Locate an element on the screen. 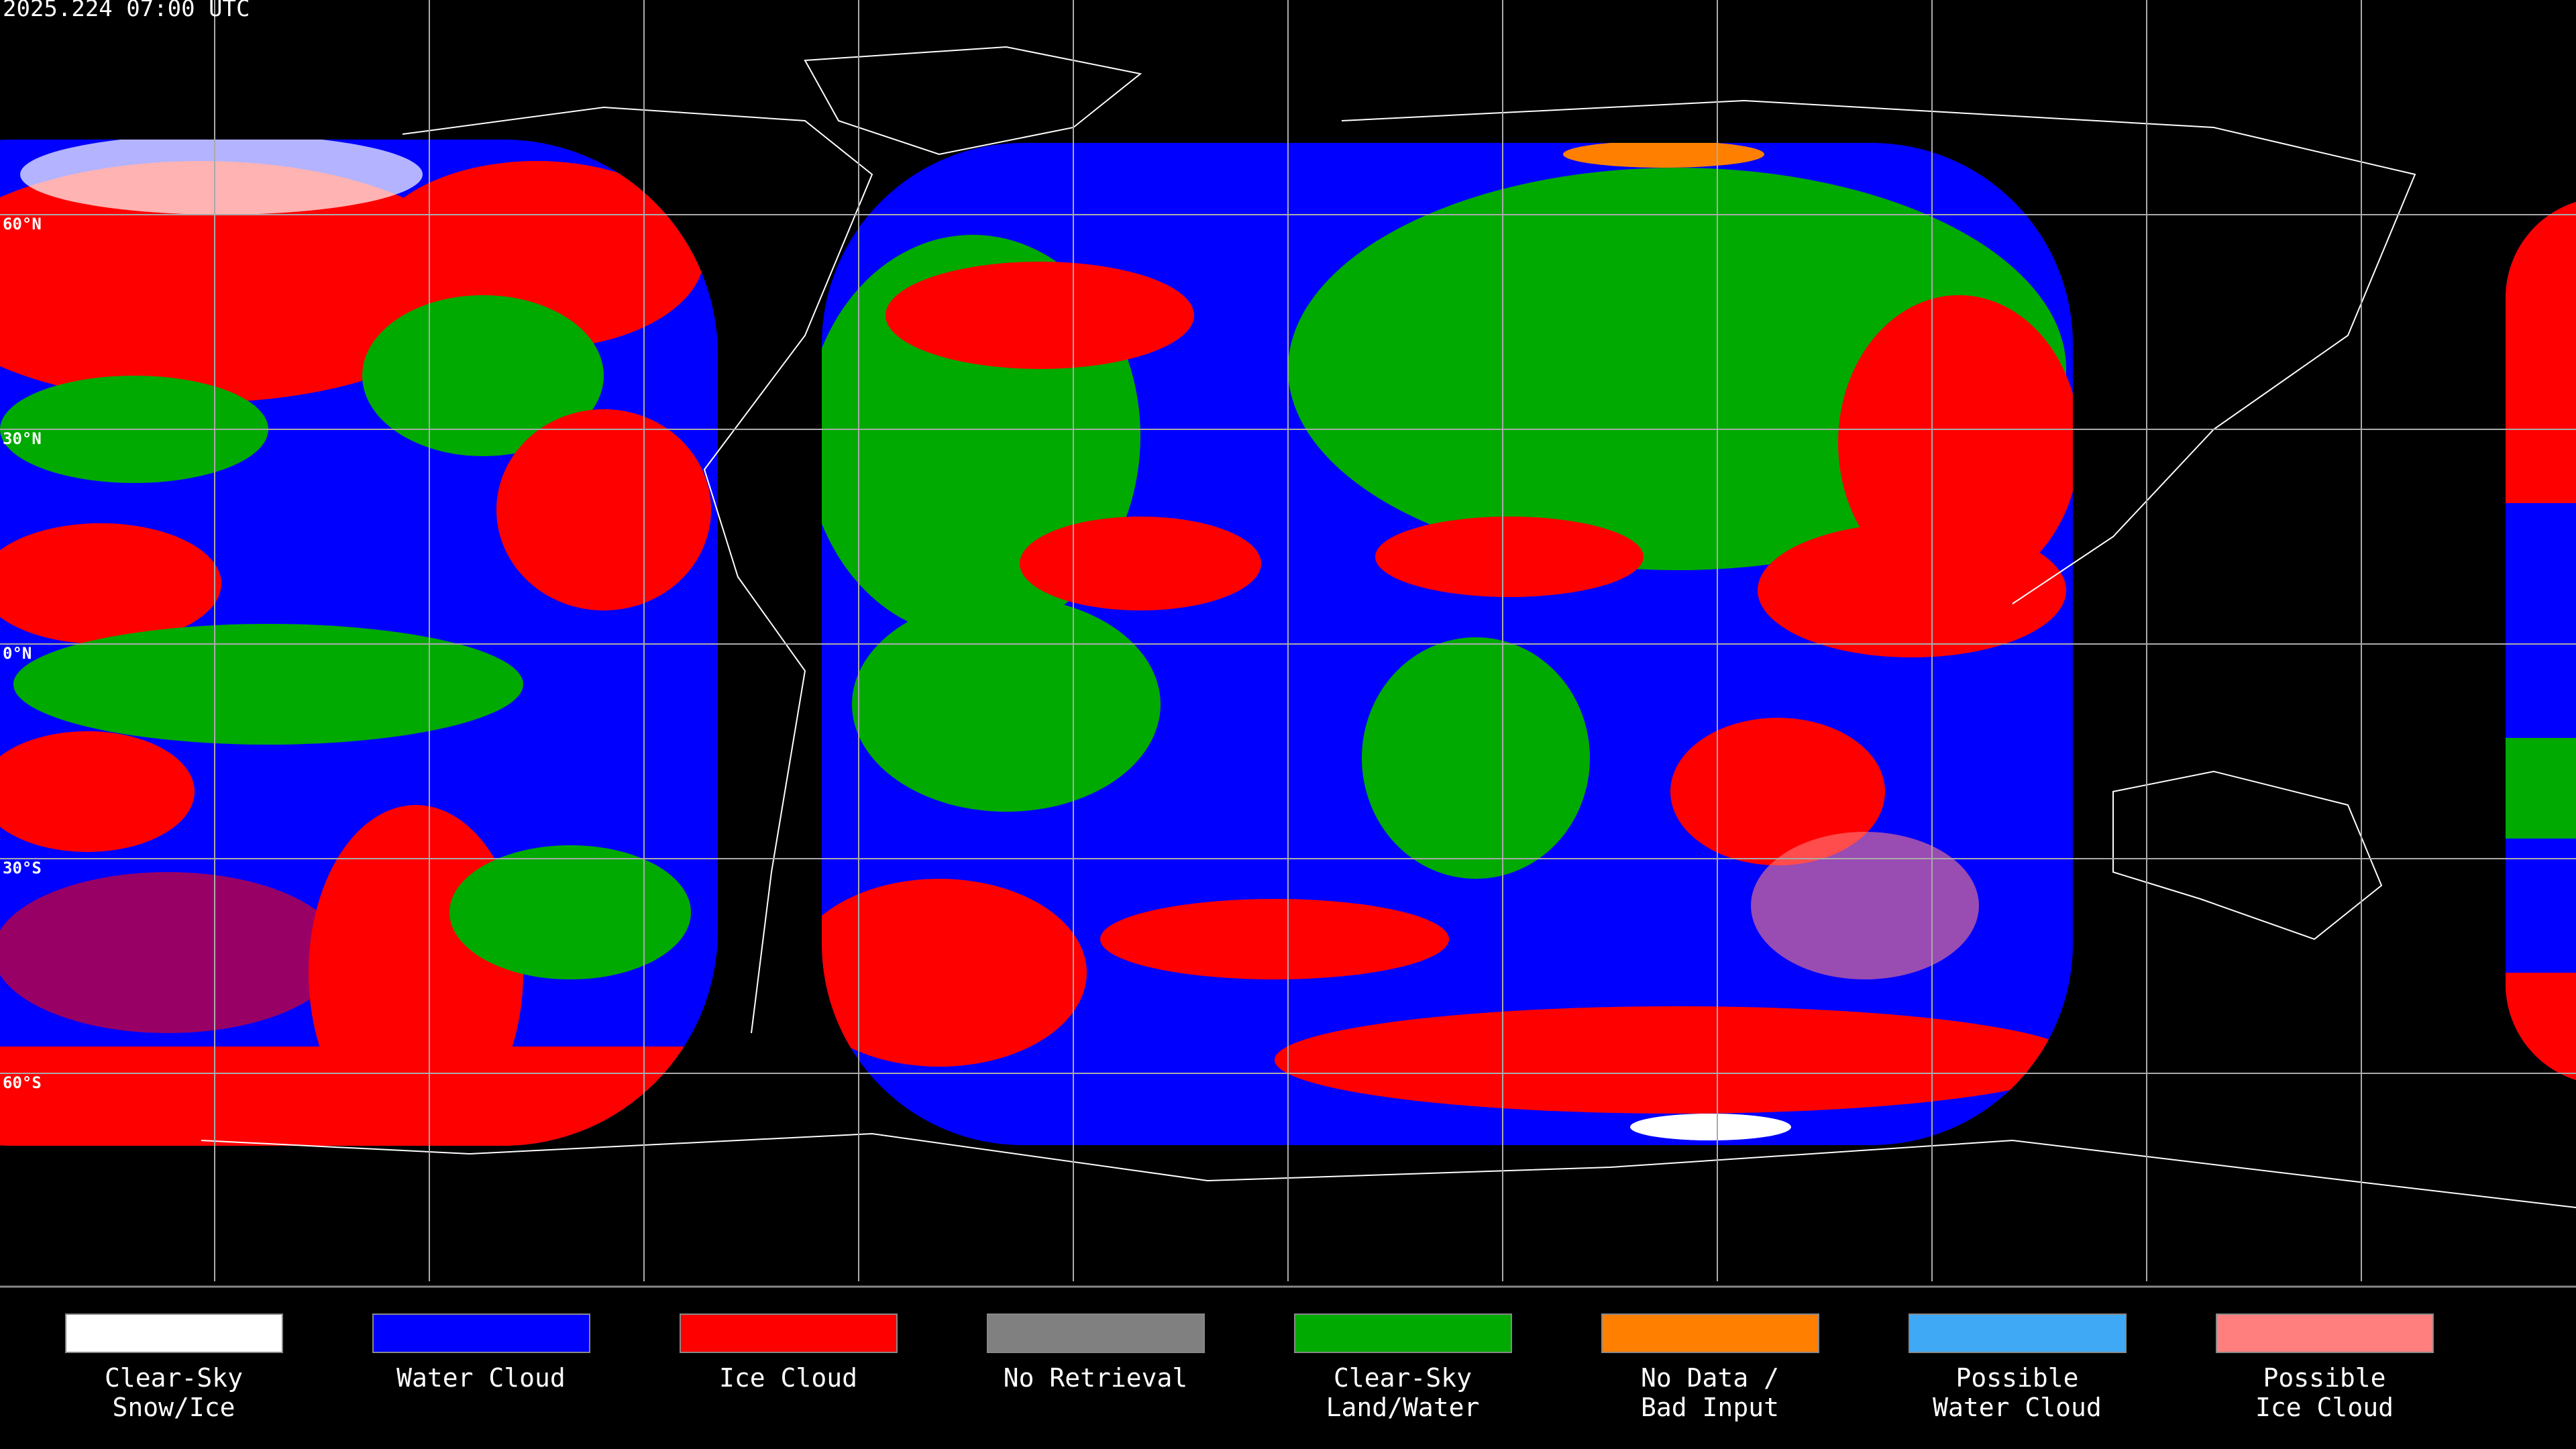  legend-label: Land/Water is located at coordinates (1403, 1407).